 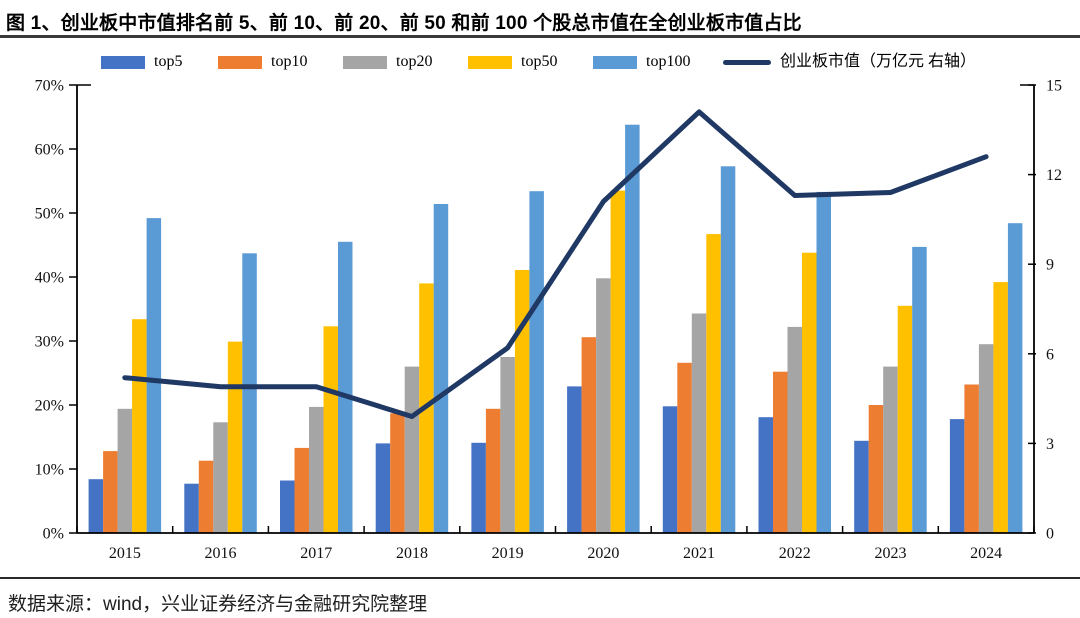 I want to click on bar-top10-2016, so click(x=206, y=496).